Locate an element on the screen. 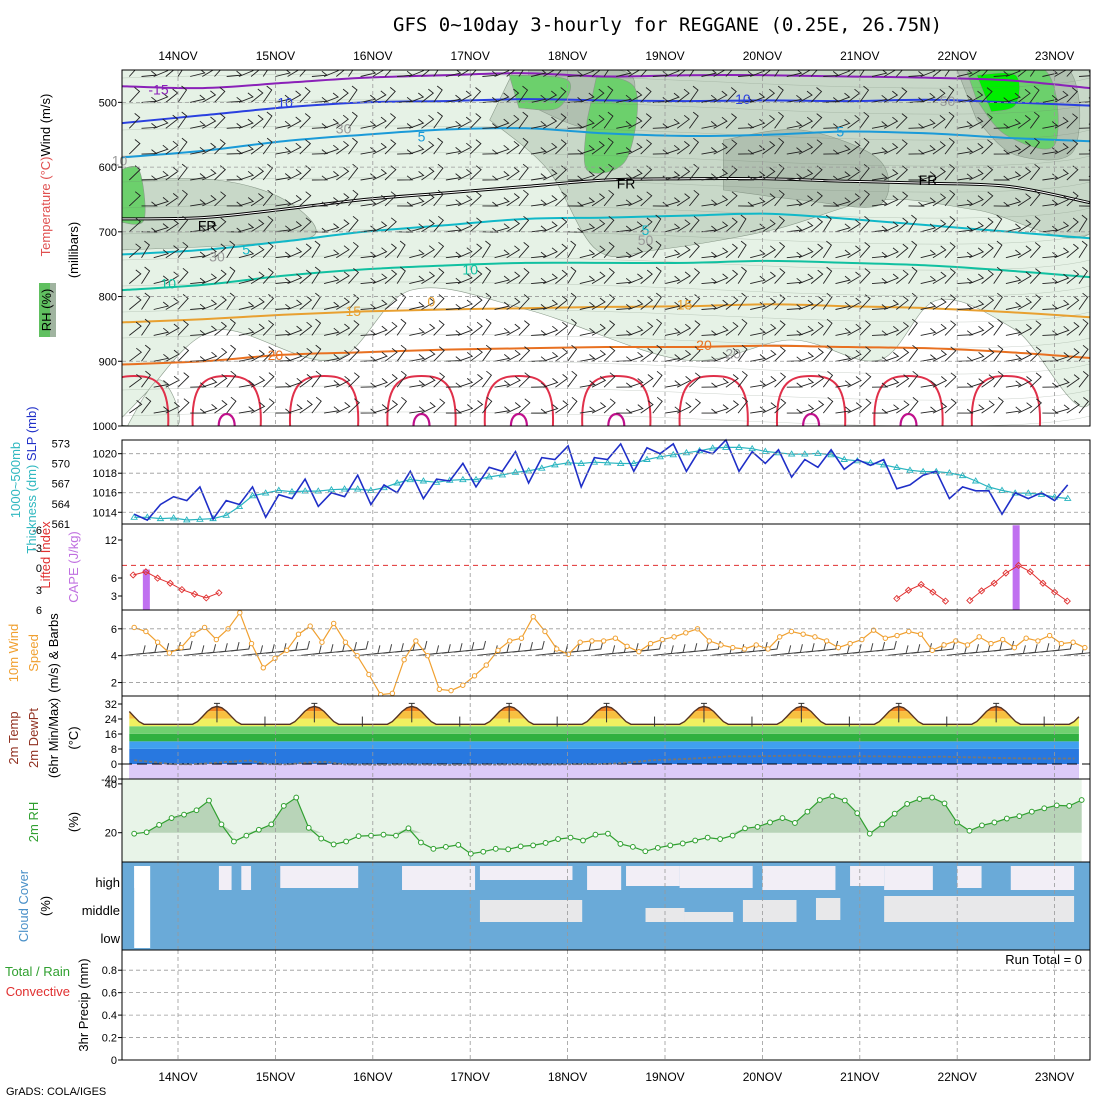  x-tick-bottom: 18NOV is located at coordinates (567, 1077).